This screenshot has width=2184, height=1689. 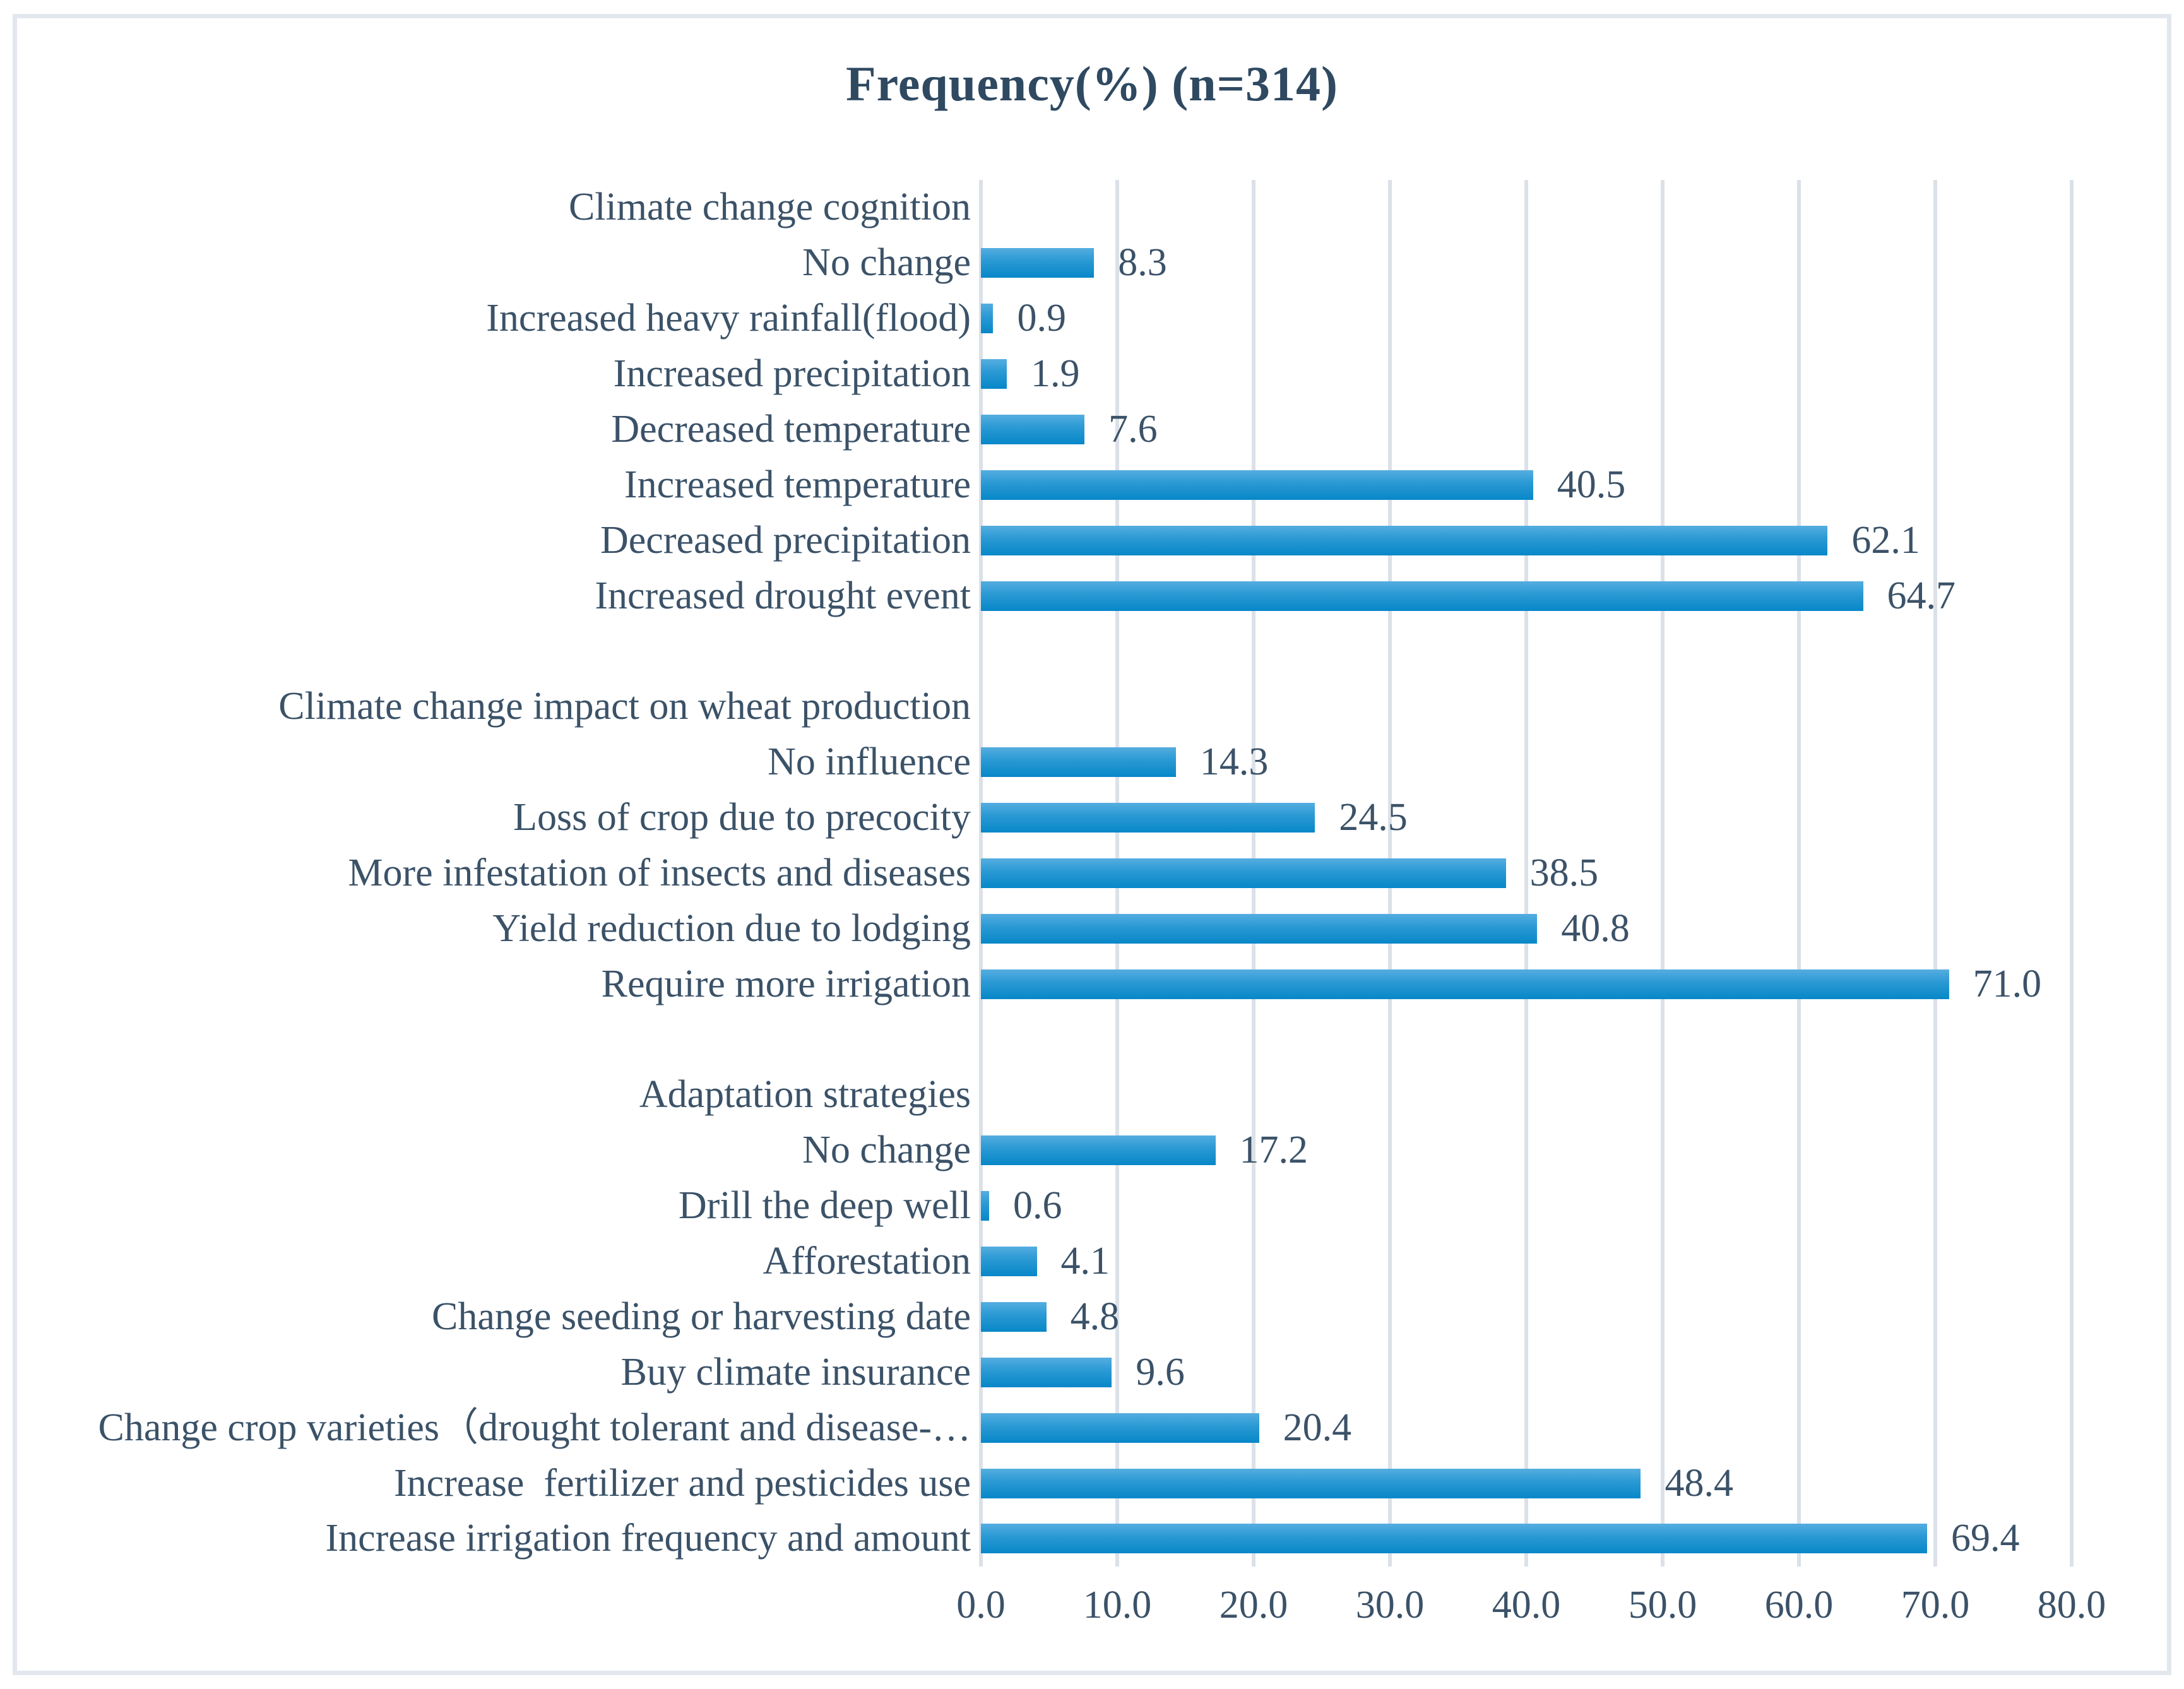 I want to click on bar-zone: 9.6, so click(x=1526, y=1372).